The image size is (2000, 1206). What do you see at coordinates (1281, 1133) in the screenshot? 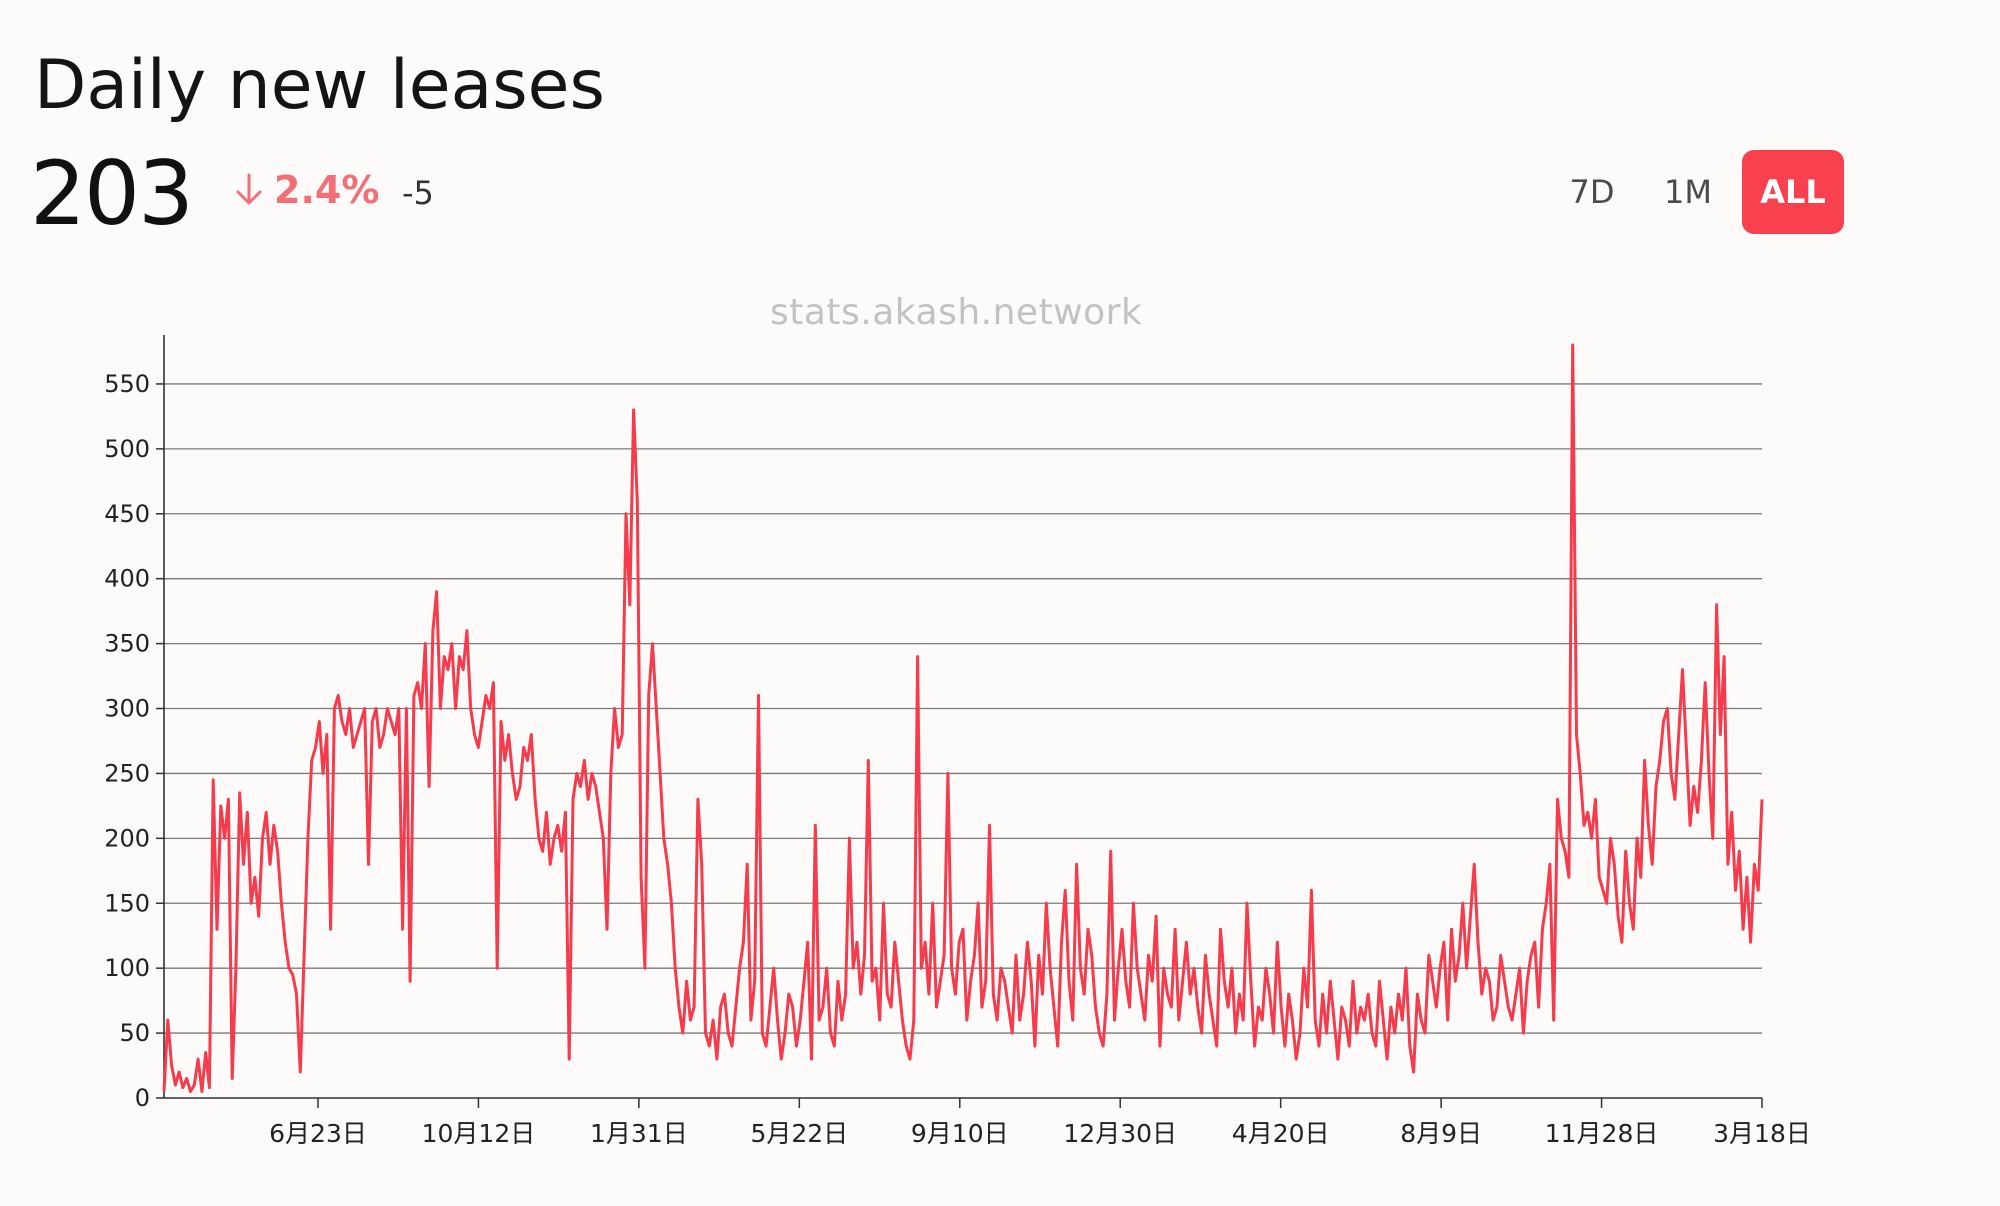
I see `x-tick-label: 4月20日` at bounding box center [1281, 1133].